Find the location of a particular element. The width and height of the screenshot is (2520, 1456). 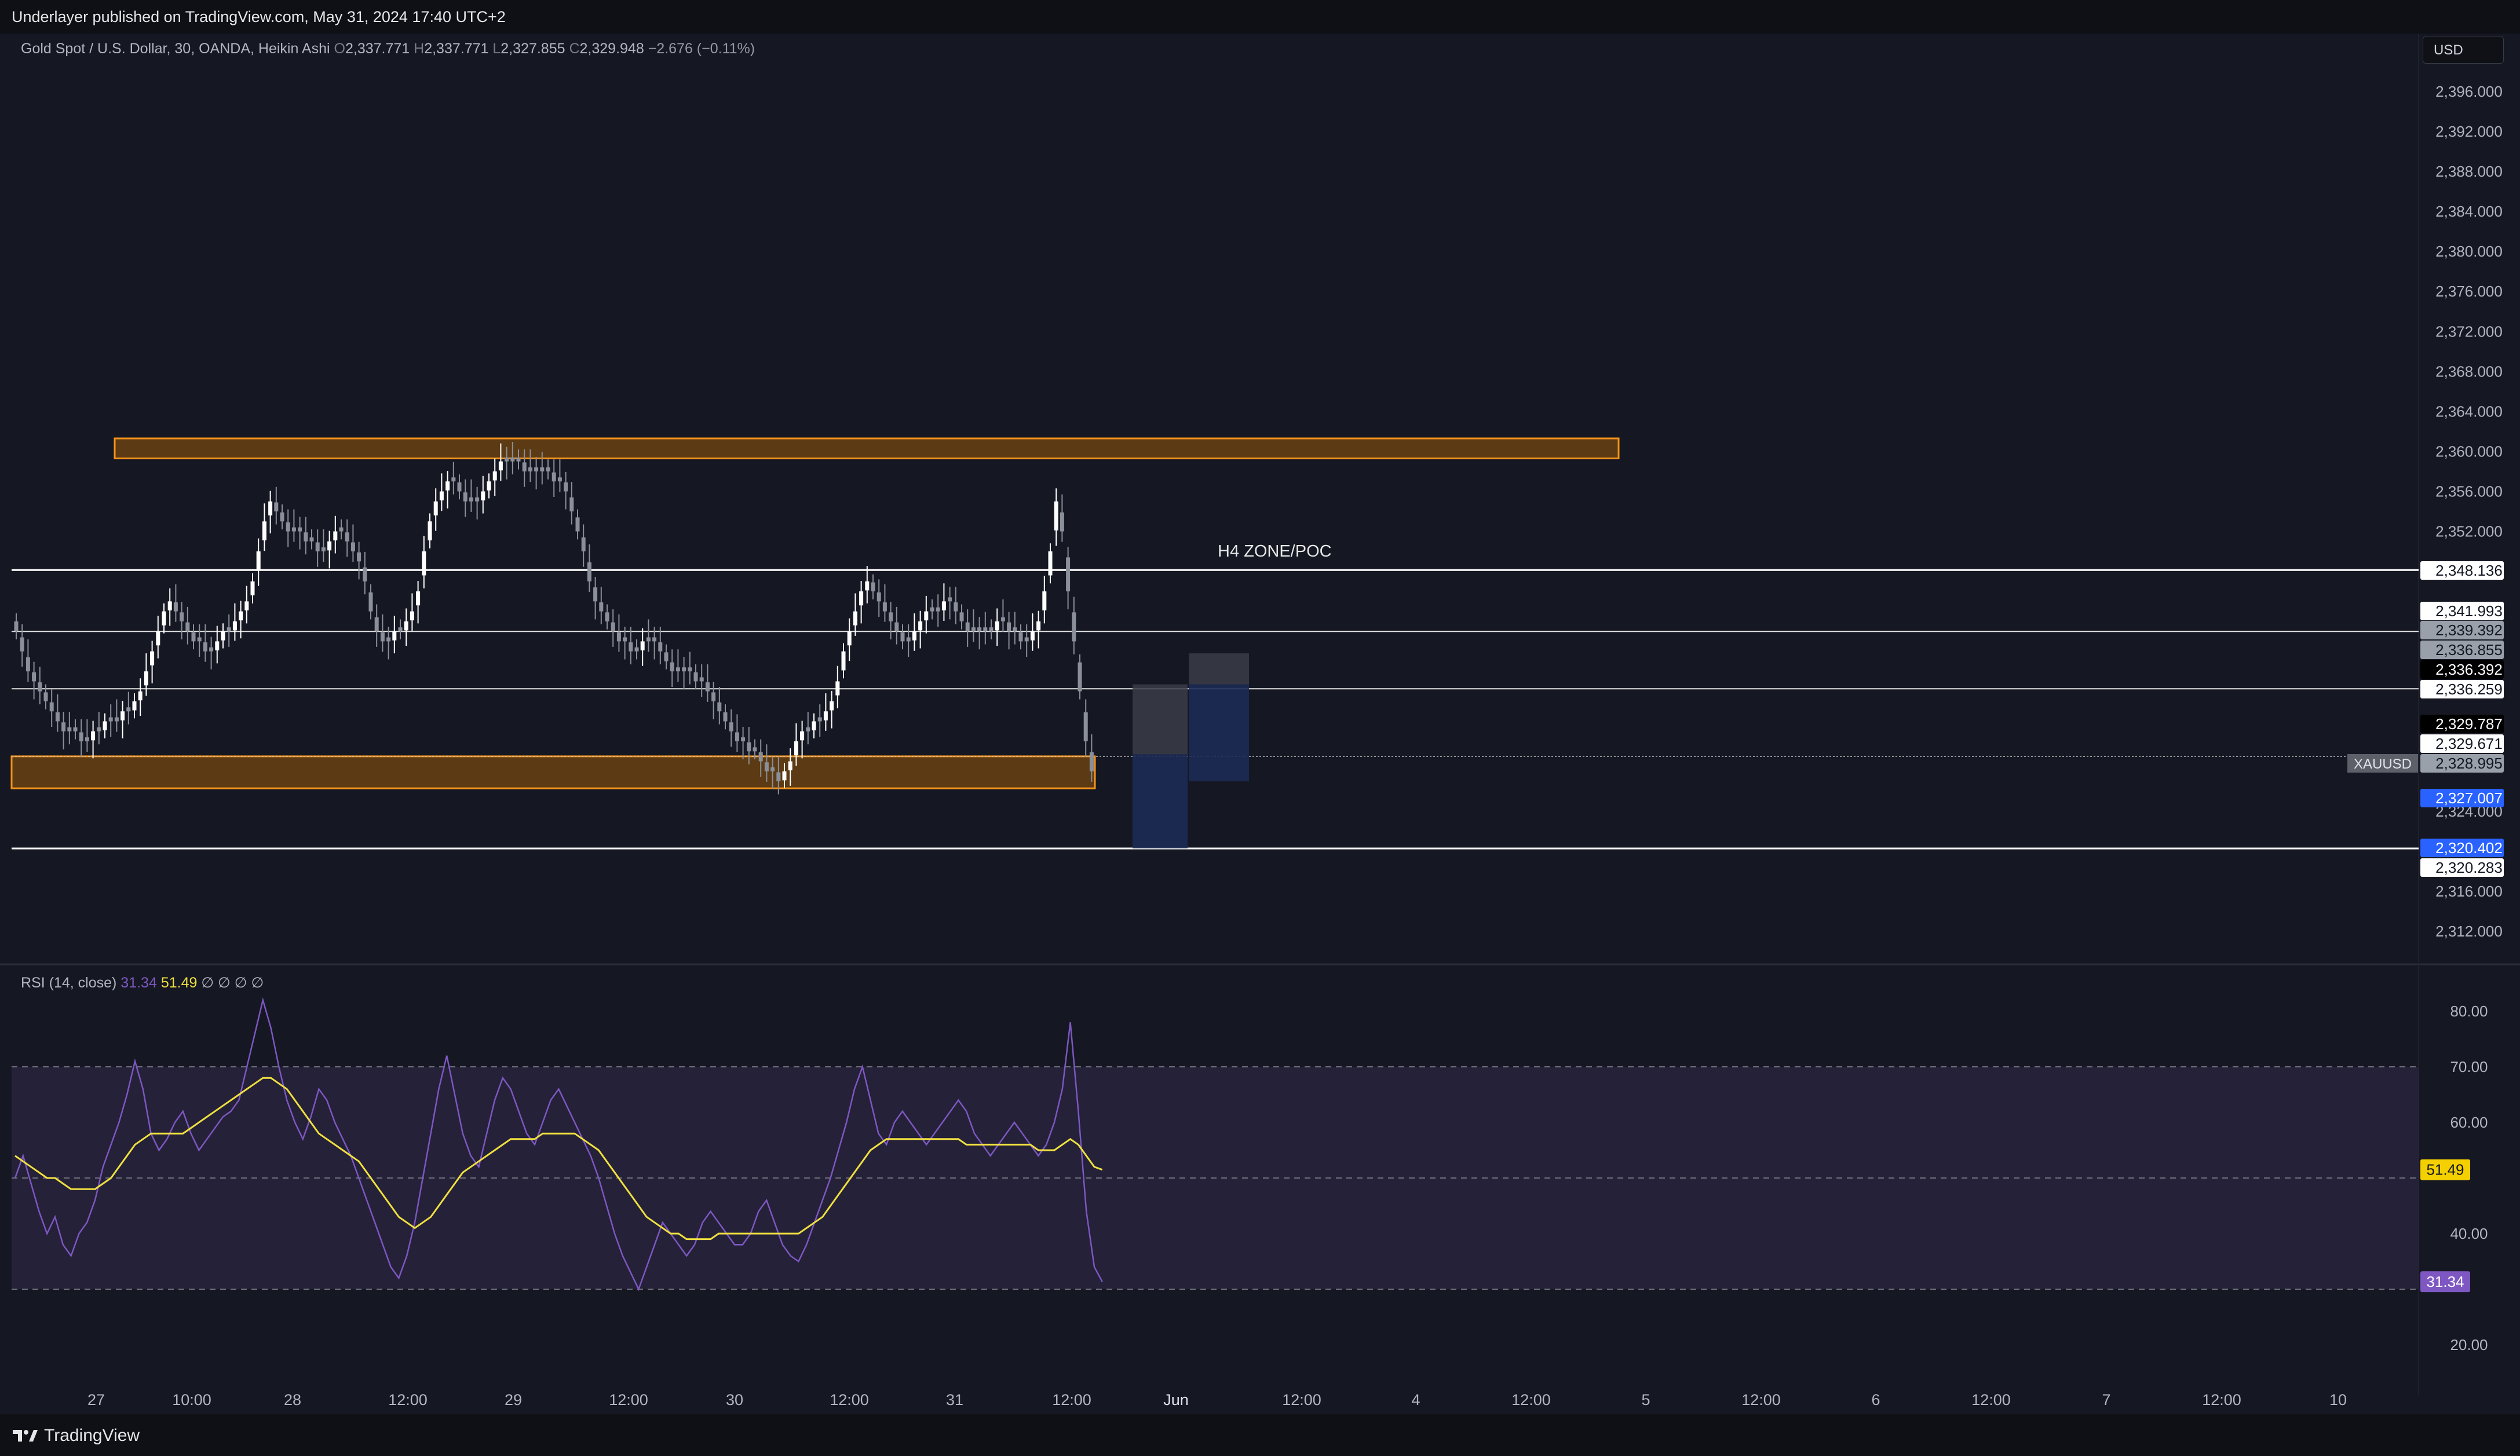

rsi-ma-value: 51.49 is located at coordinates (179, 983).